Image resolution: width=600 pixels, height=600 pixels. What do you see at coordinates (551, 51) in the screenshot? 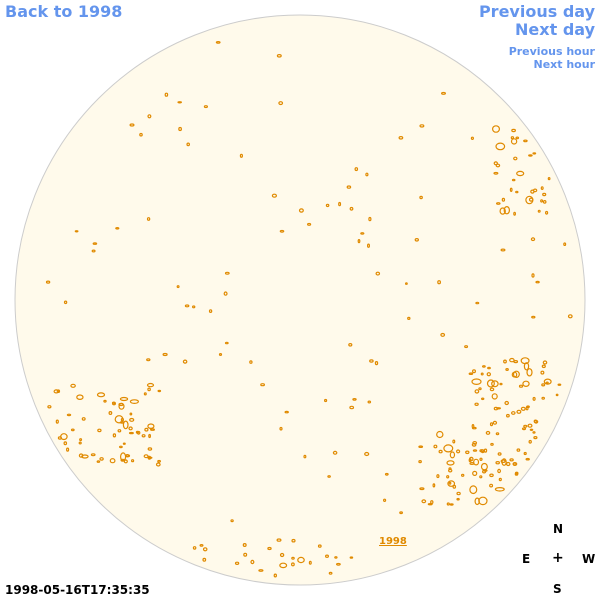
I see `previous-hour-link: Previous hour` at bounding box center [551, 51].